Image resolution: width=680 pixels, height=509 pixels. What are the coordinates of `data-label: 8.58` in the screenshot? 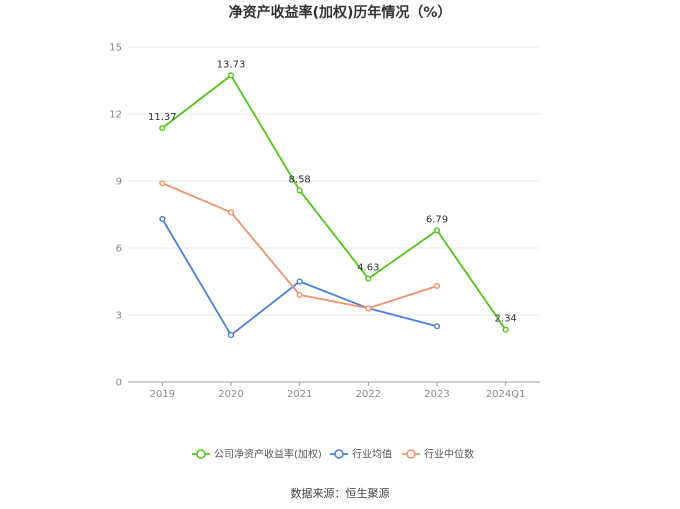 It's located at (300, 179).